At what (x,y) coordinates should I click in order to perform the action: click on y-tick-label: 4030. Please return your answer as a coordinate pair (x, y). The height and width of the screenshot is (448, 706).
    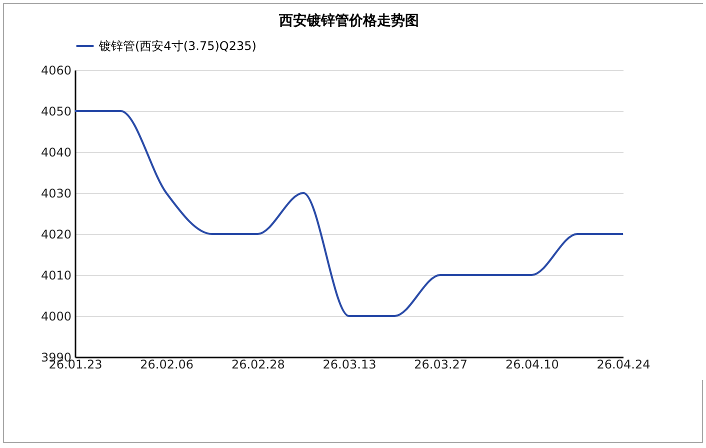
    Looking at the image, I should click on (56, 193).